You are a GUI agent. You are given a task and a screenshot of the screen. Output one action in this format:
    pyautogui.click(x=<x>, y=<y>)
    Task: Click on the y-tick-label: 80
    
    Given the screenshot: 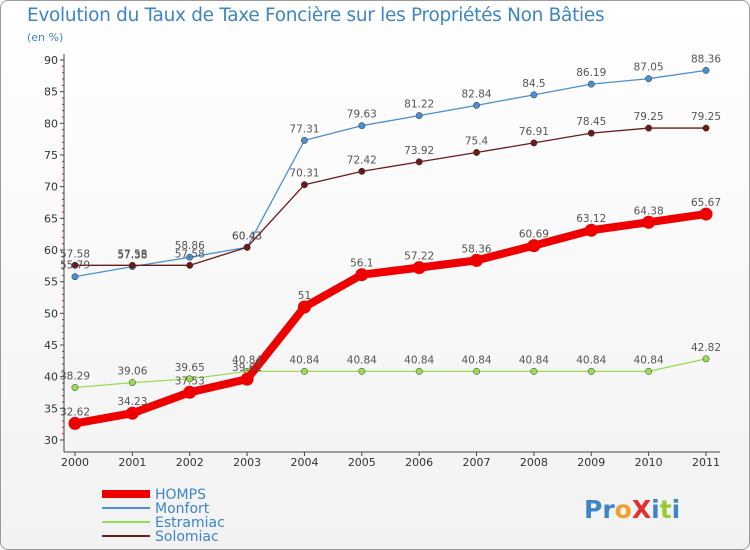 What is the action you would take?
    pyautogui.click(x=51, y=123)
    